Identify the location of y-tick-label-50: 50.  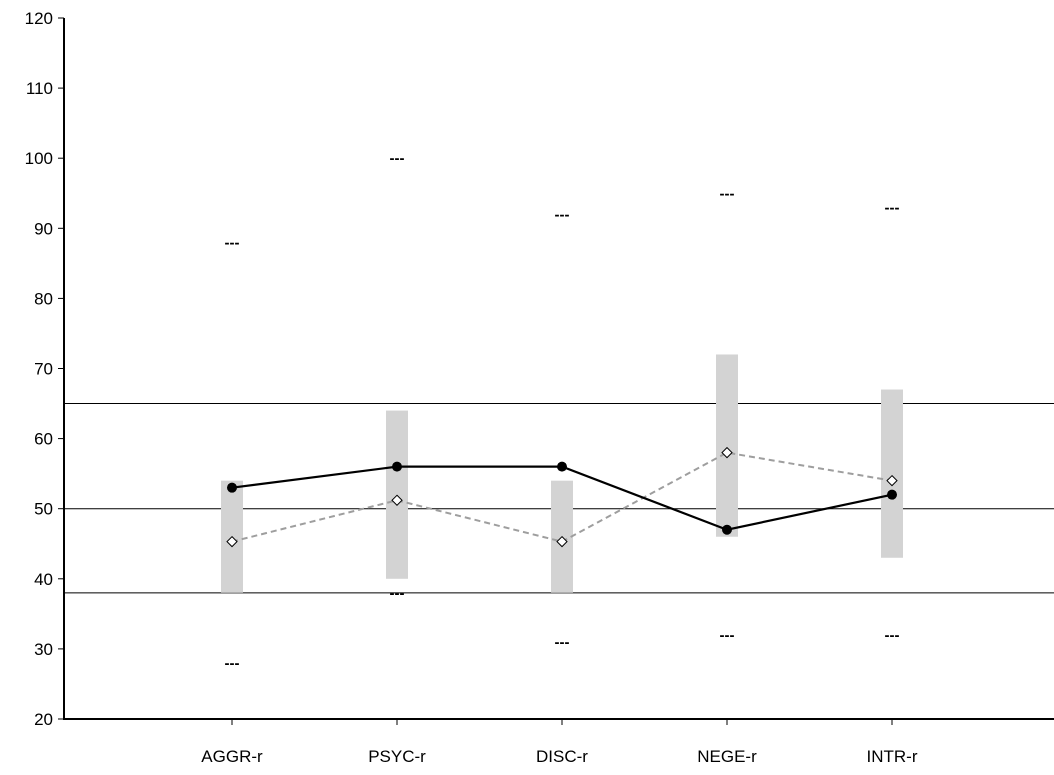
(43, 509).